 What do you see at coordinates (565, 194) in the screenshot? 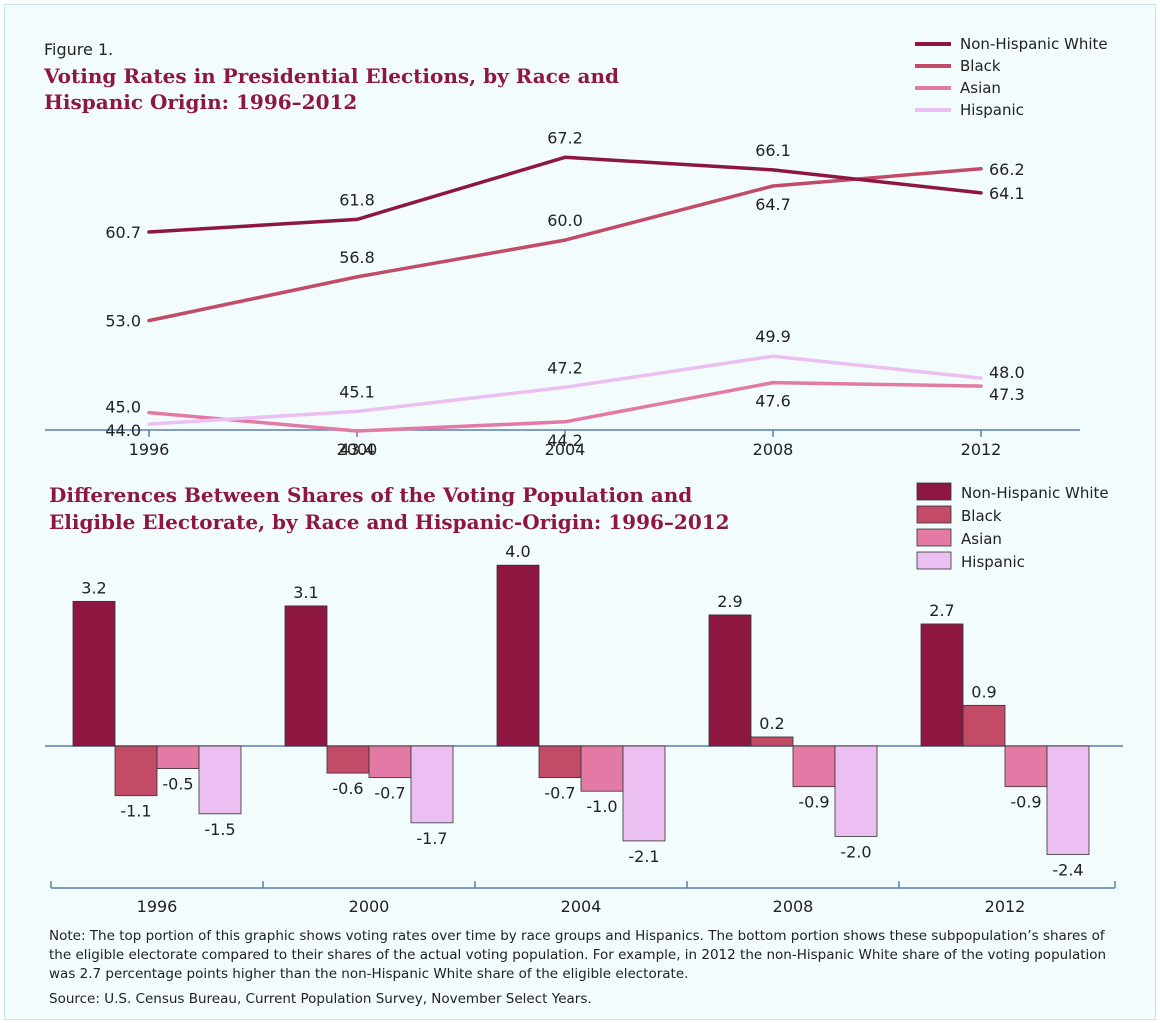
I see `series-line-white` at bounding box center [565, 194].